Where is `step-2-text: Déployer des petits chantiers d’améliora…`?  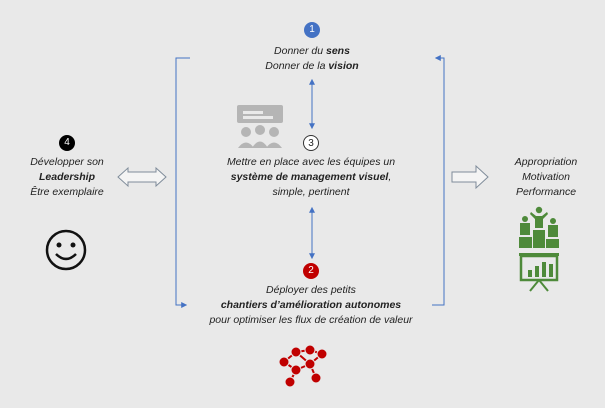
step-2-text: Déployer des petits chantiers d’améliora… is located at coordinates (311, 305).